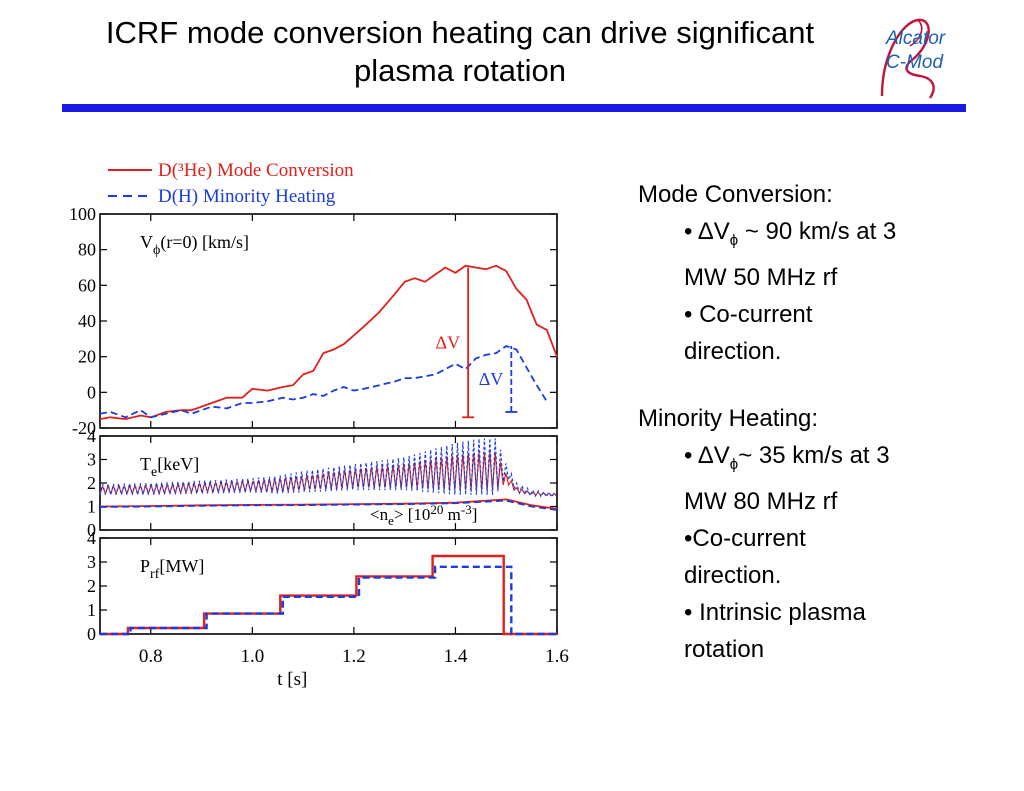  Describe the element at coordinates (724, 649) in the screenshot. I see `mh-bullet-3-cont: rotation` at that location.